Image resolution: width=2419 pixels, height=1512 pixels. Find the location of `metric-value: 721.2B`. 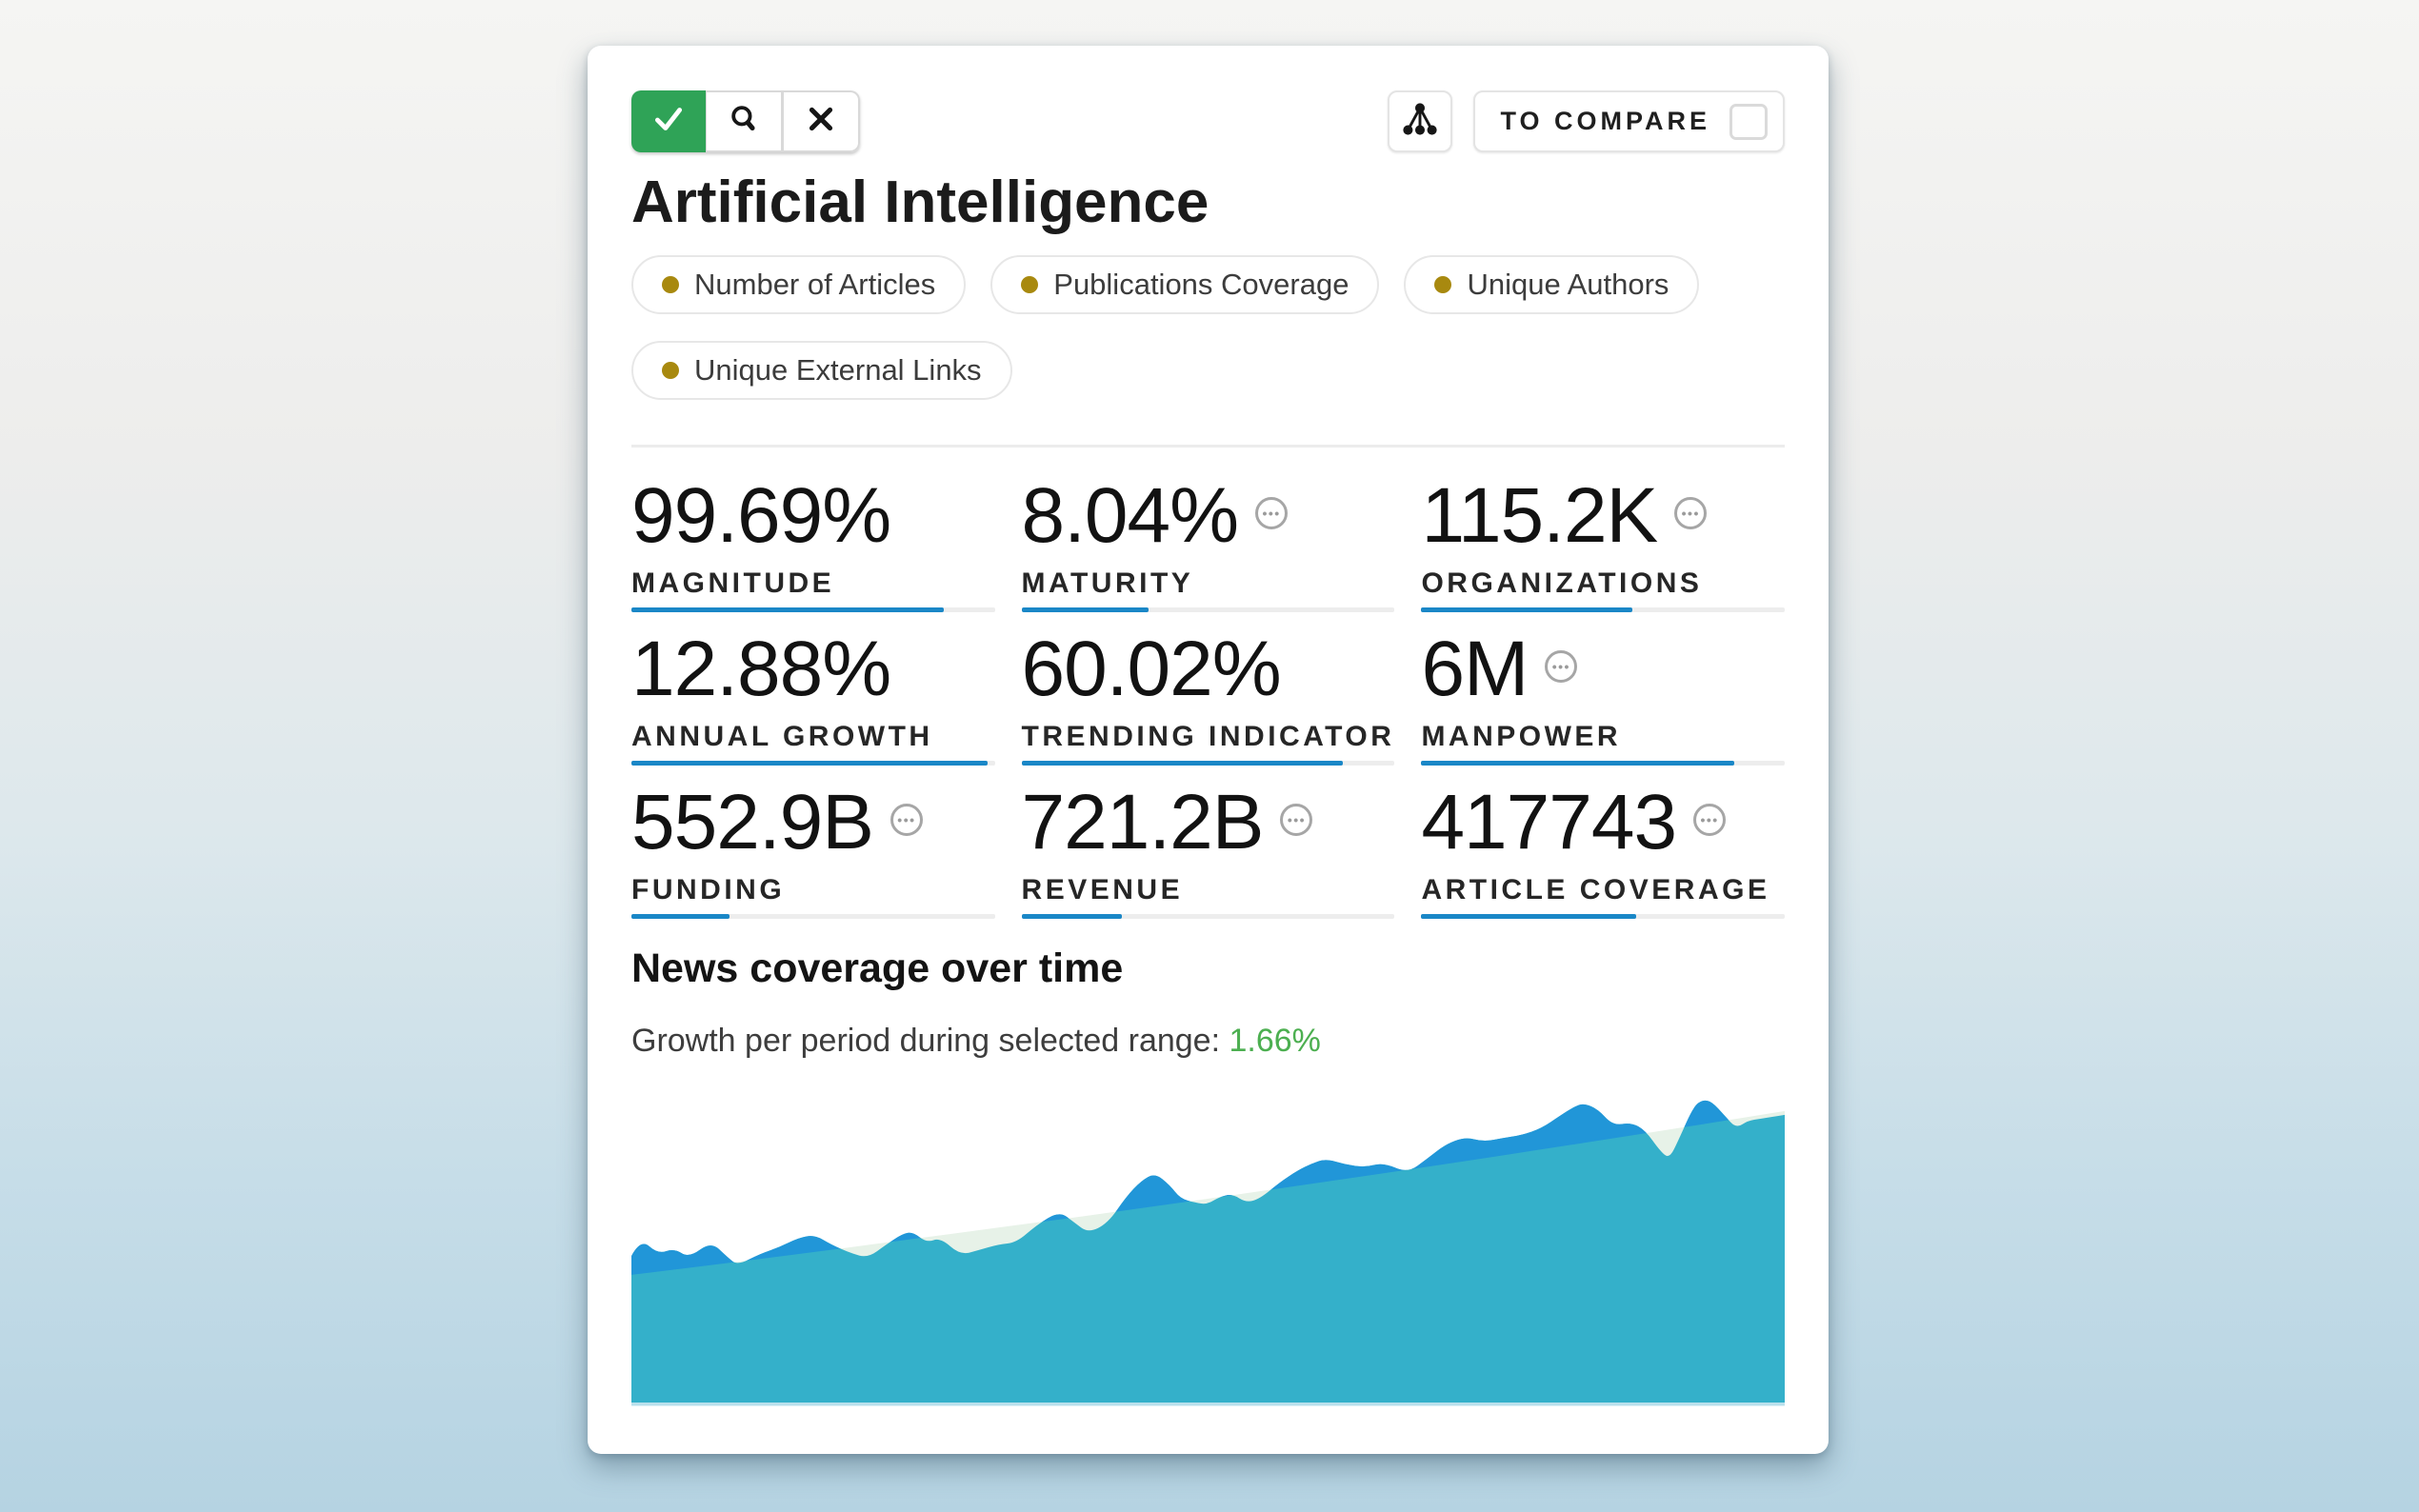

metric-value: 721.2B is located at coordinates (1143, 822).